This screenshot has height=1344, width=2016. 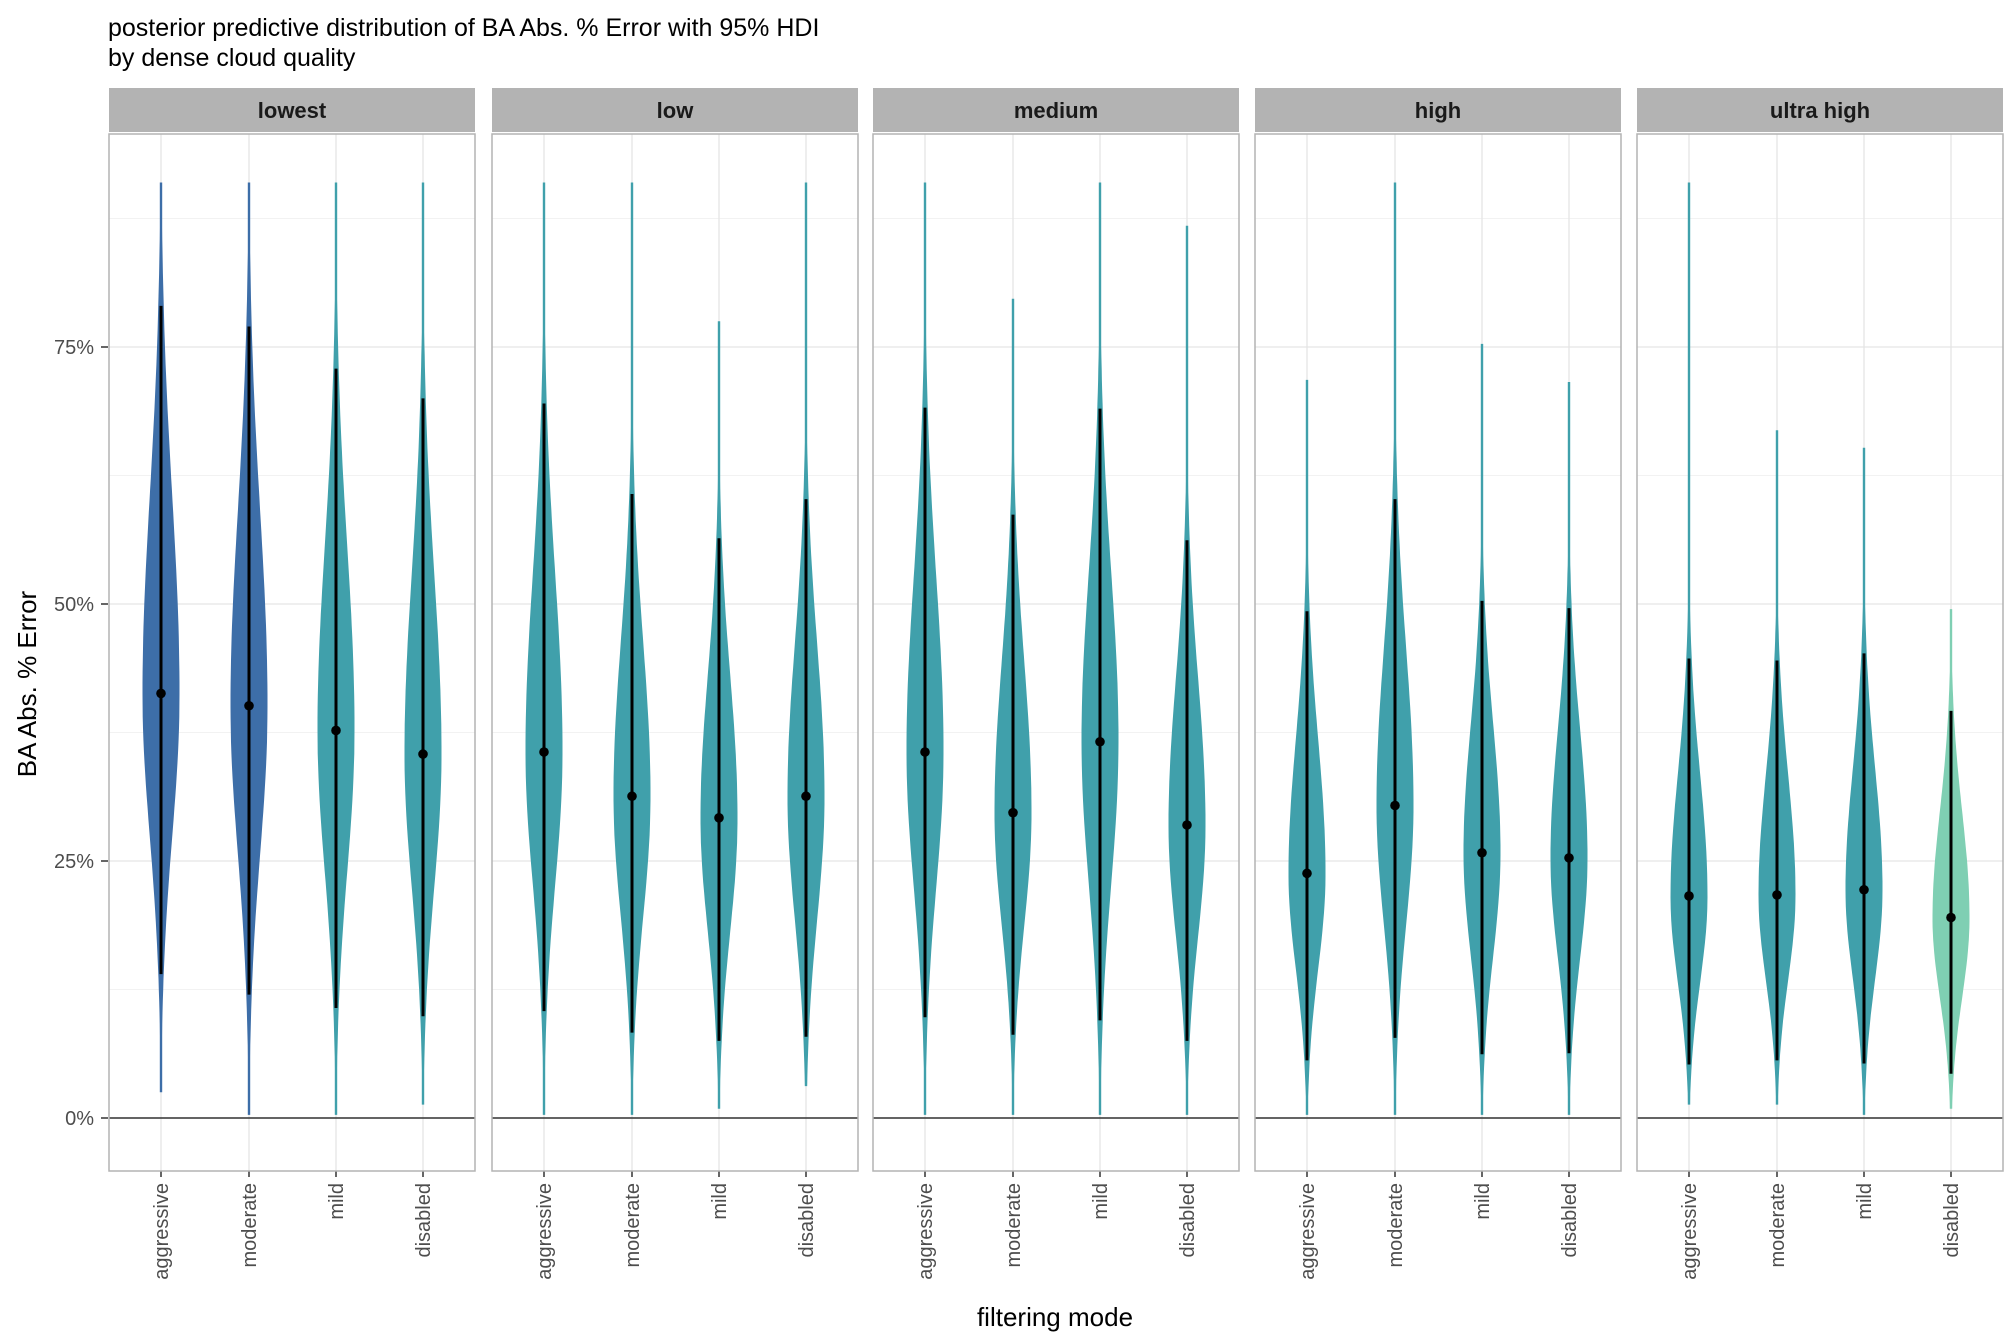 What do you see at coordinates (719, 818) in the screenshot?
I see `median-point-low-mild` at bounding box center [719, 818].